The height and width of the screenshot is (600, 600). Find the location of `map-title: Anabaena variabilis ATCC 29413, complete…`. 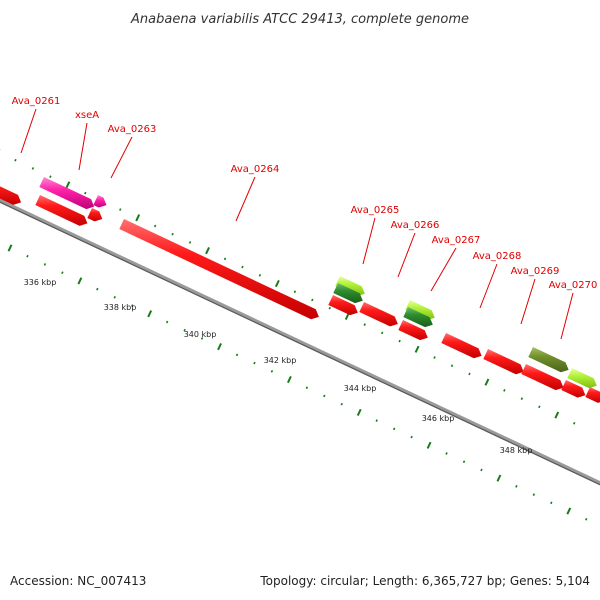

map-title: Anabaena variabilis ATCC 29413, complete… is located at coordinates (299, 19).